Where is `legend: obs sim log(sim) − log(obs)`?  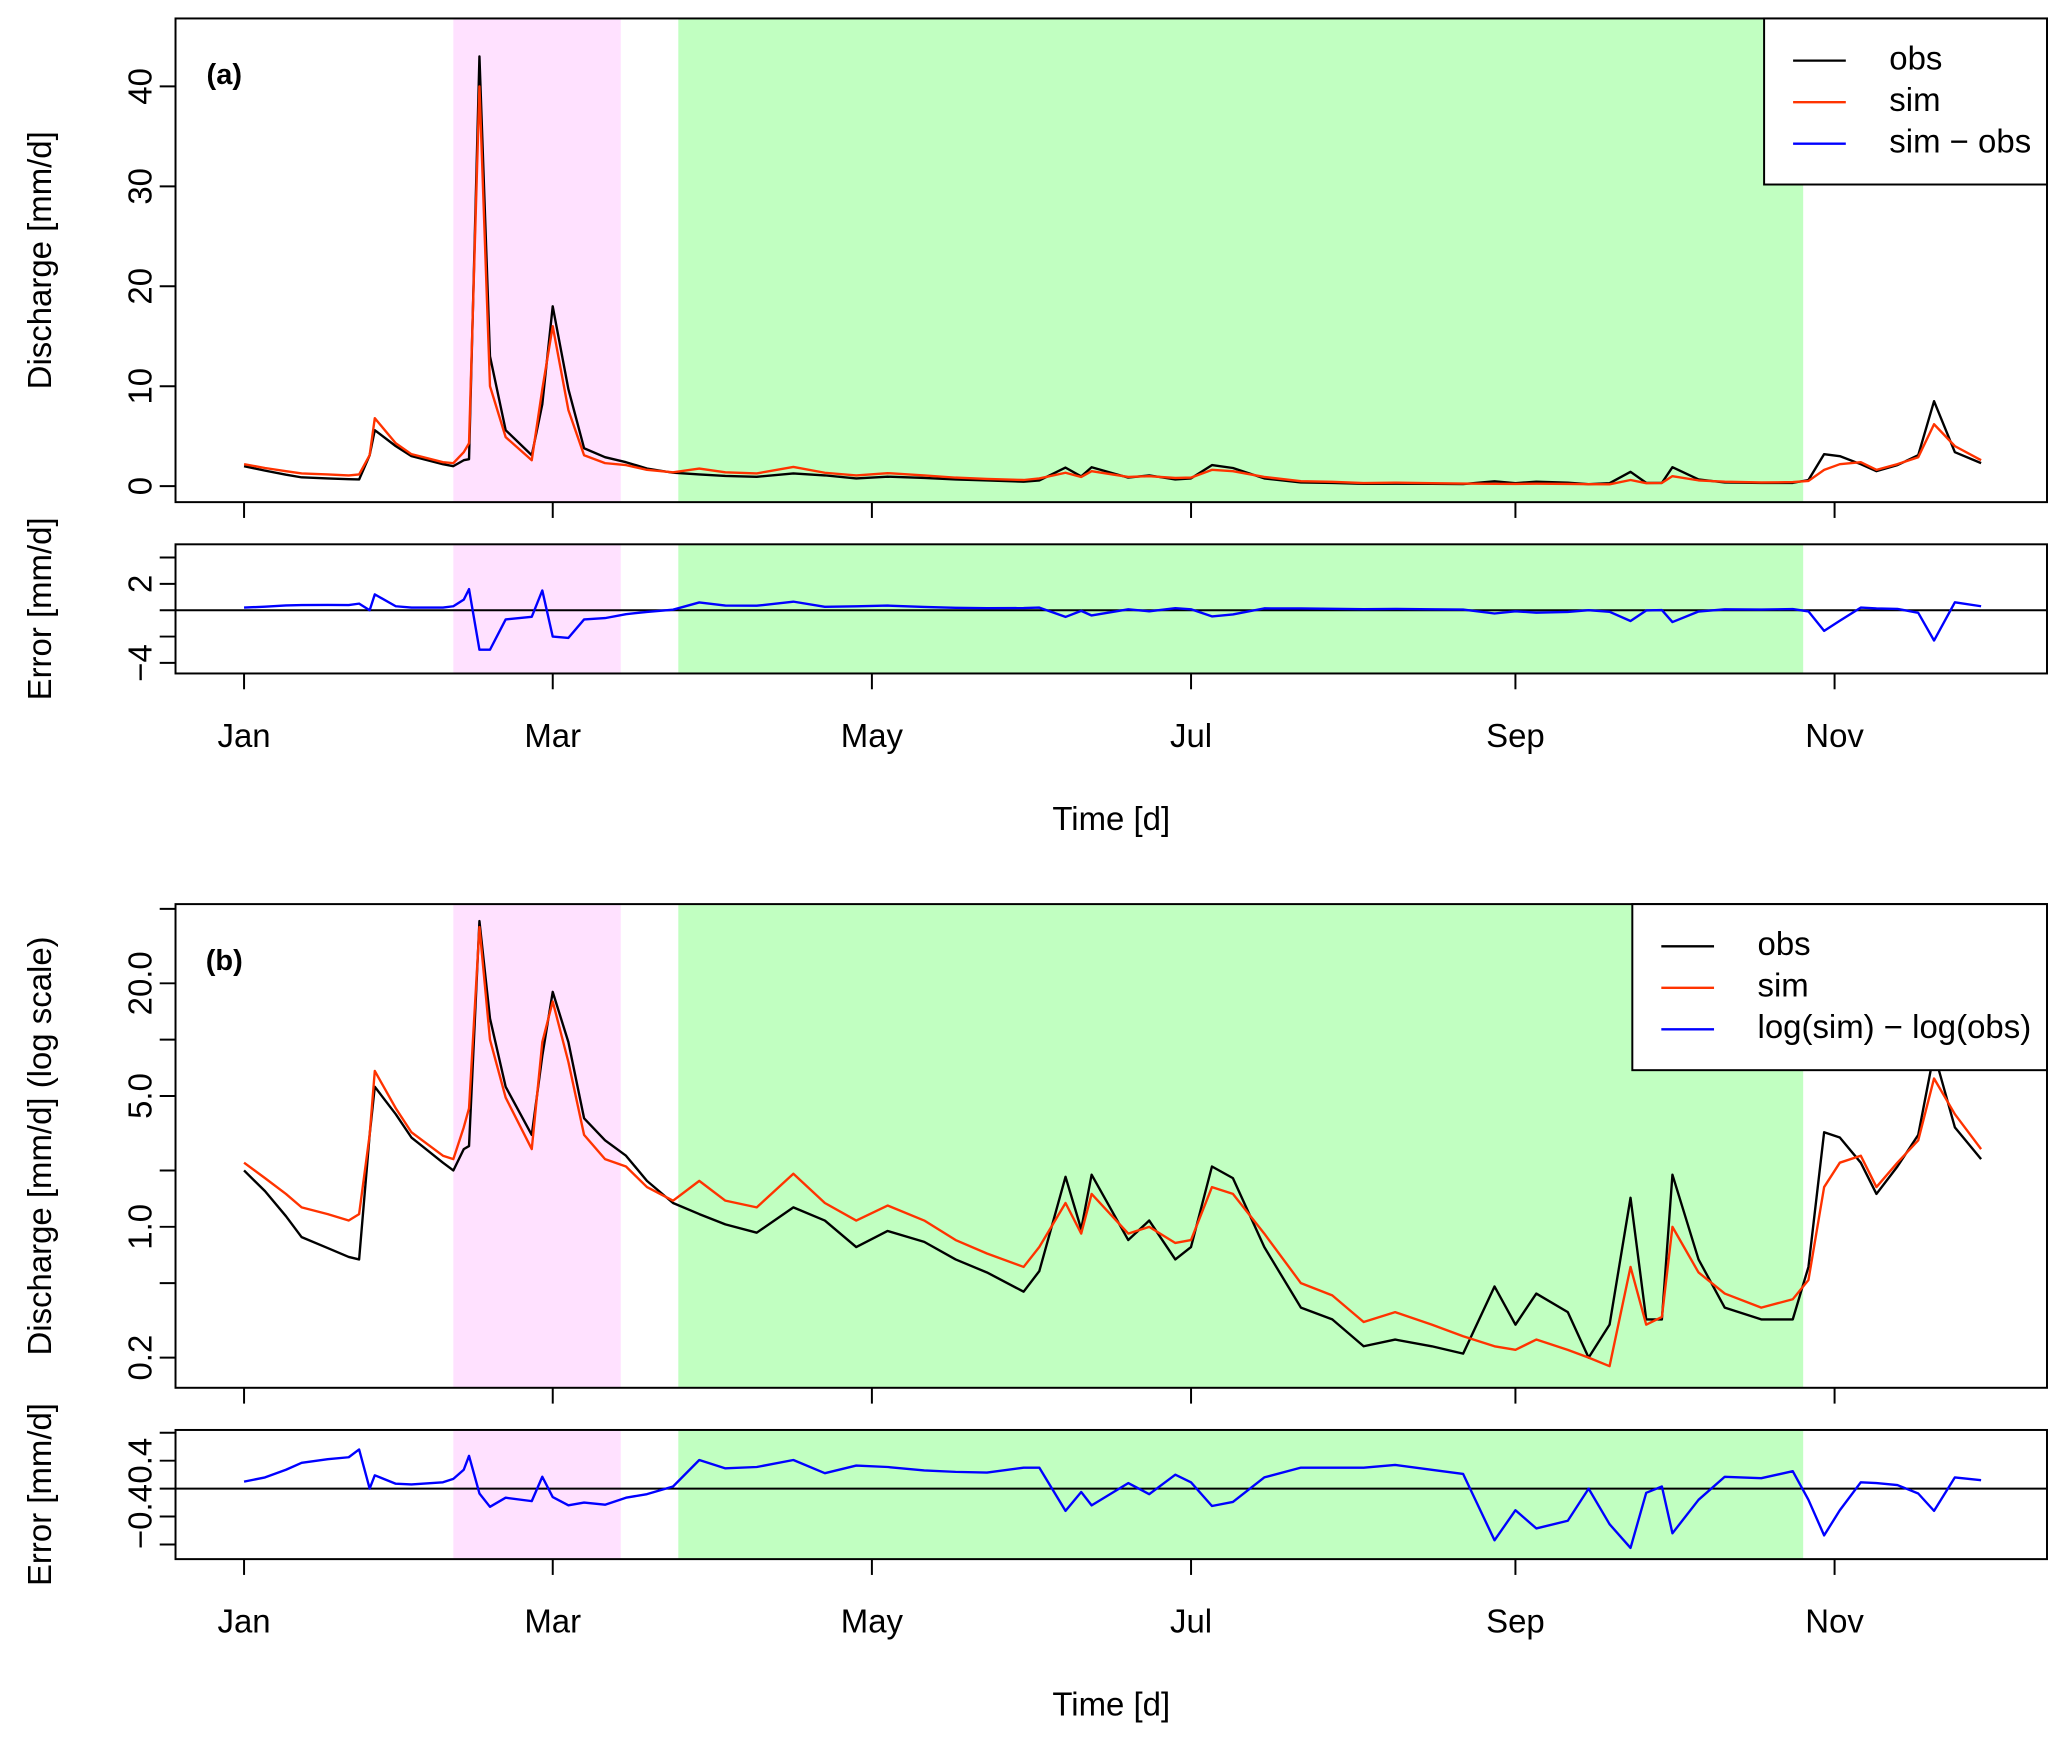
legend: obs sim log(sim) − log(obs) is located at coordinates (1839, 987).